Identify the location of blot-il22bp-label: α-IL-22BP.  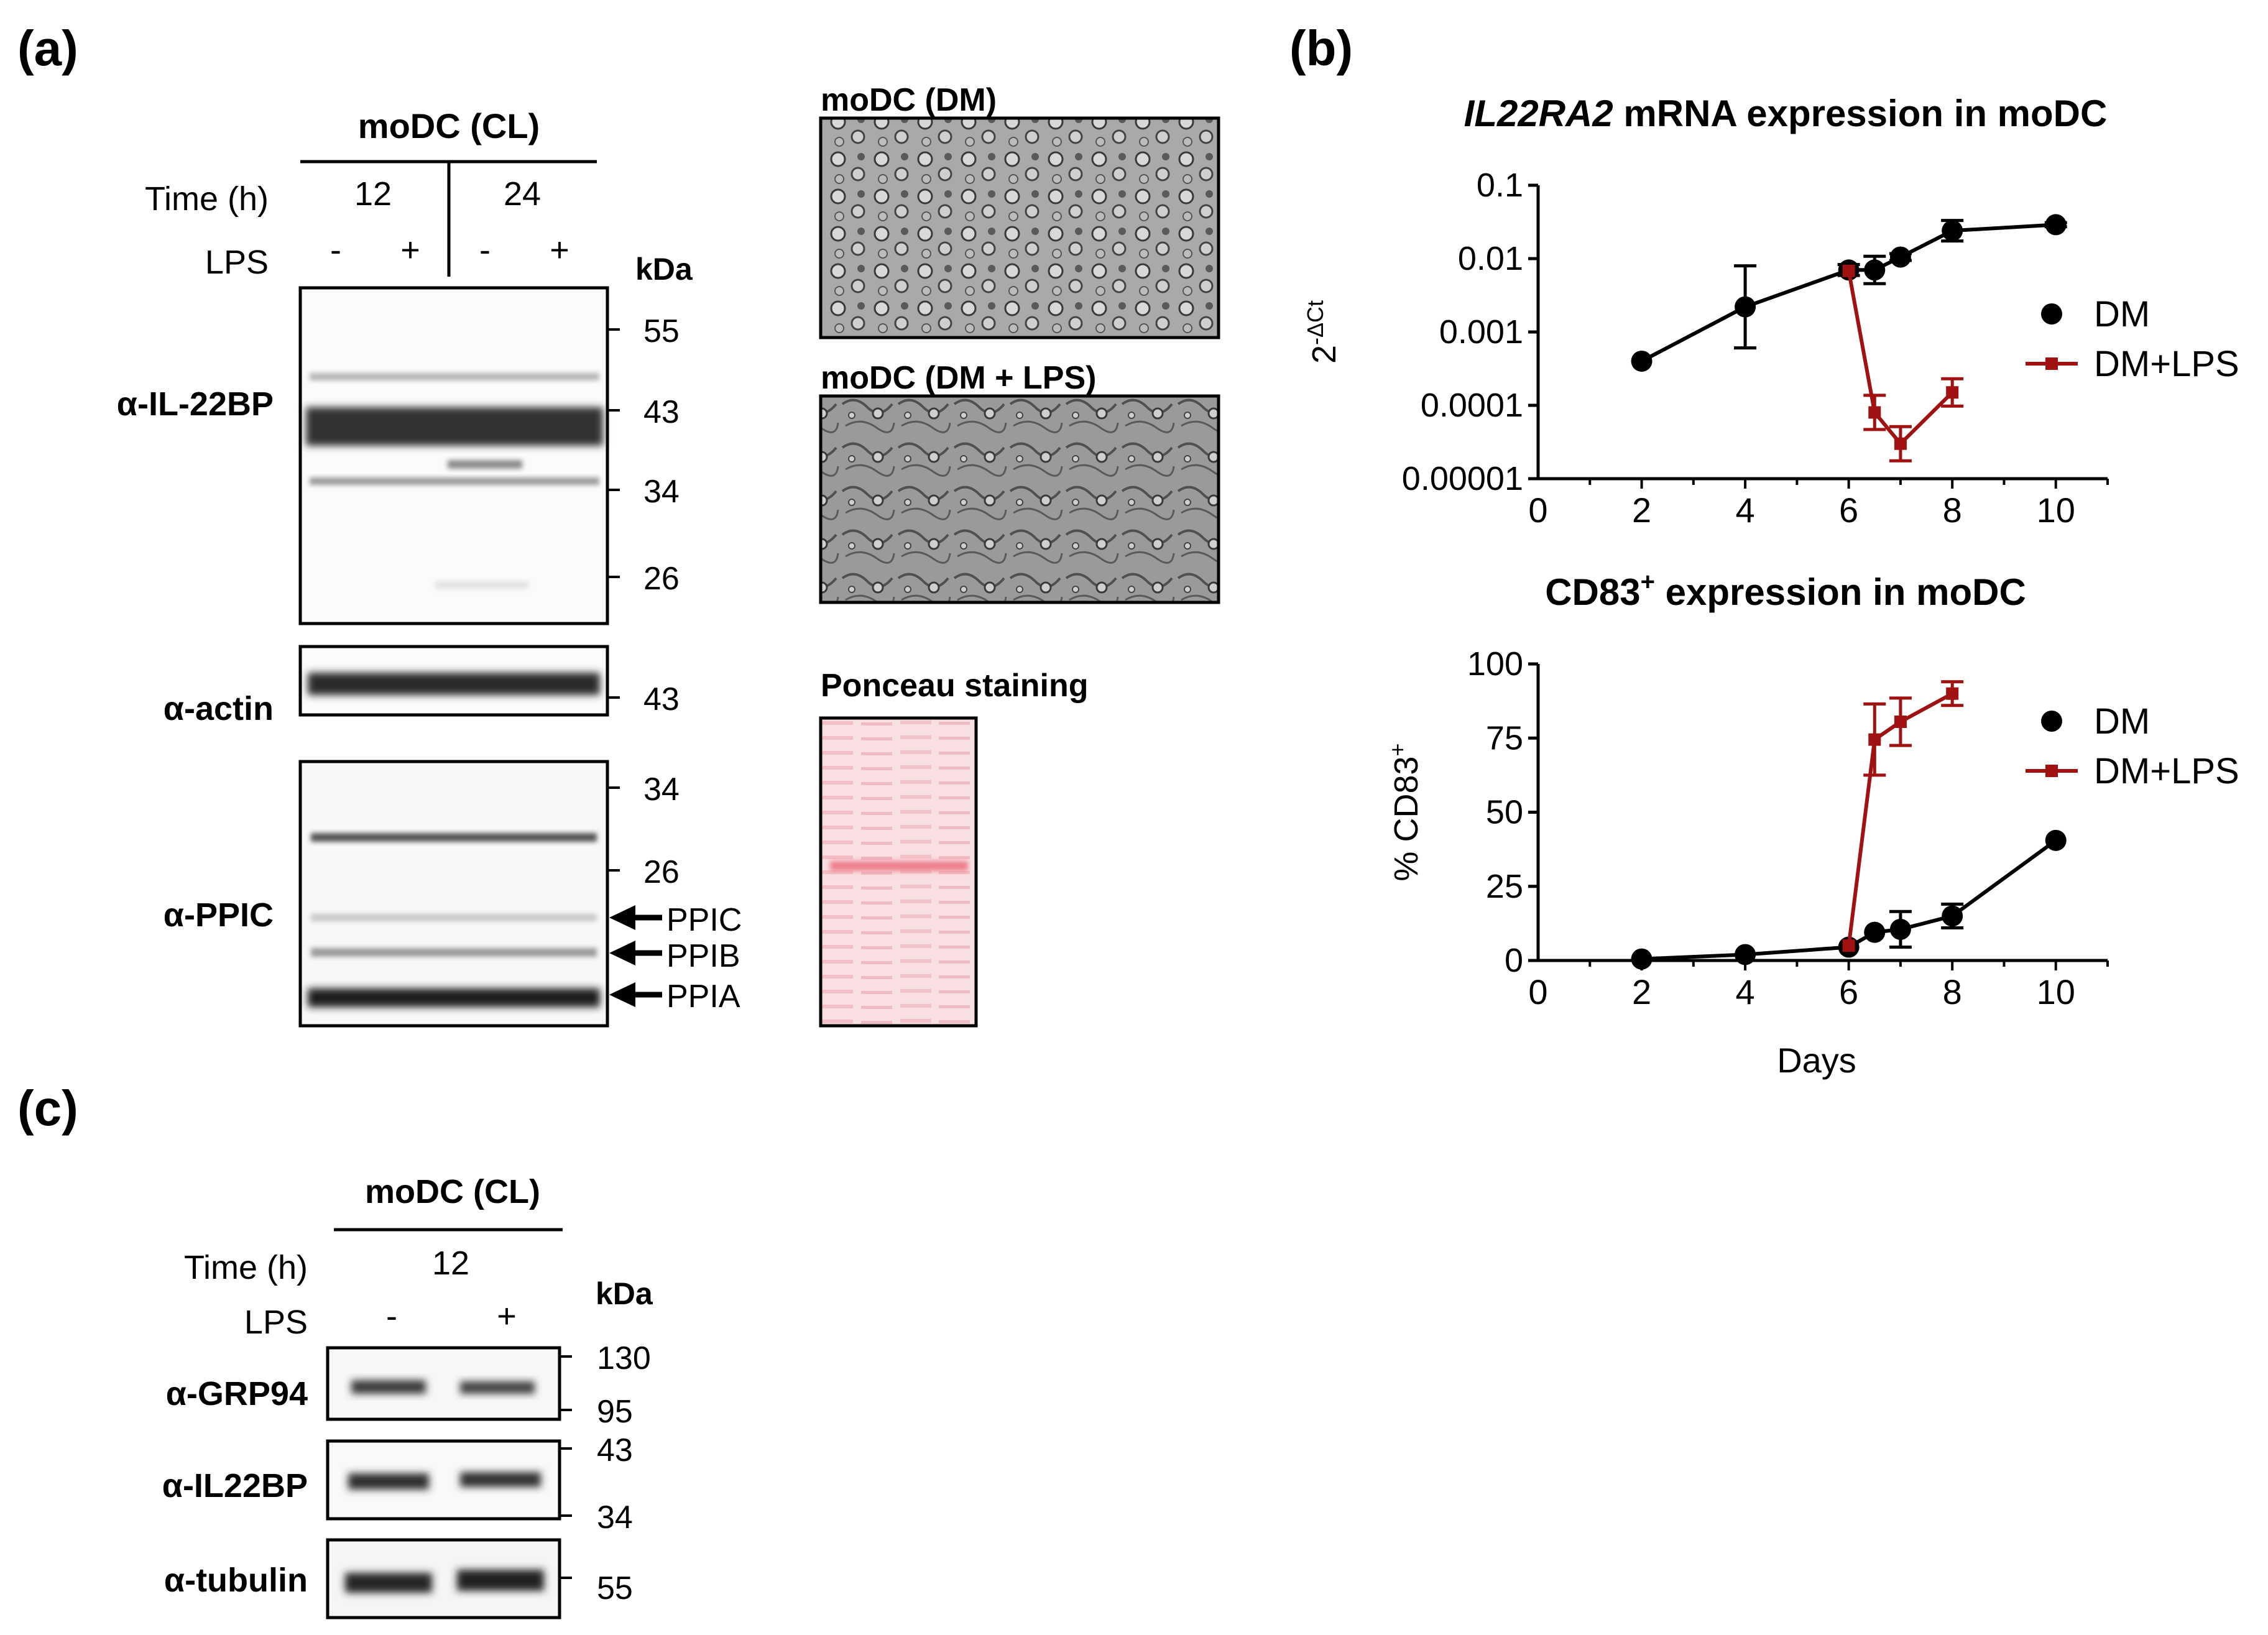
(195, 404).